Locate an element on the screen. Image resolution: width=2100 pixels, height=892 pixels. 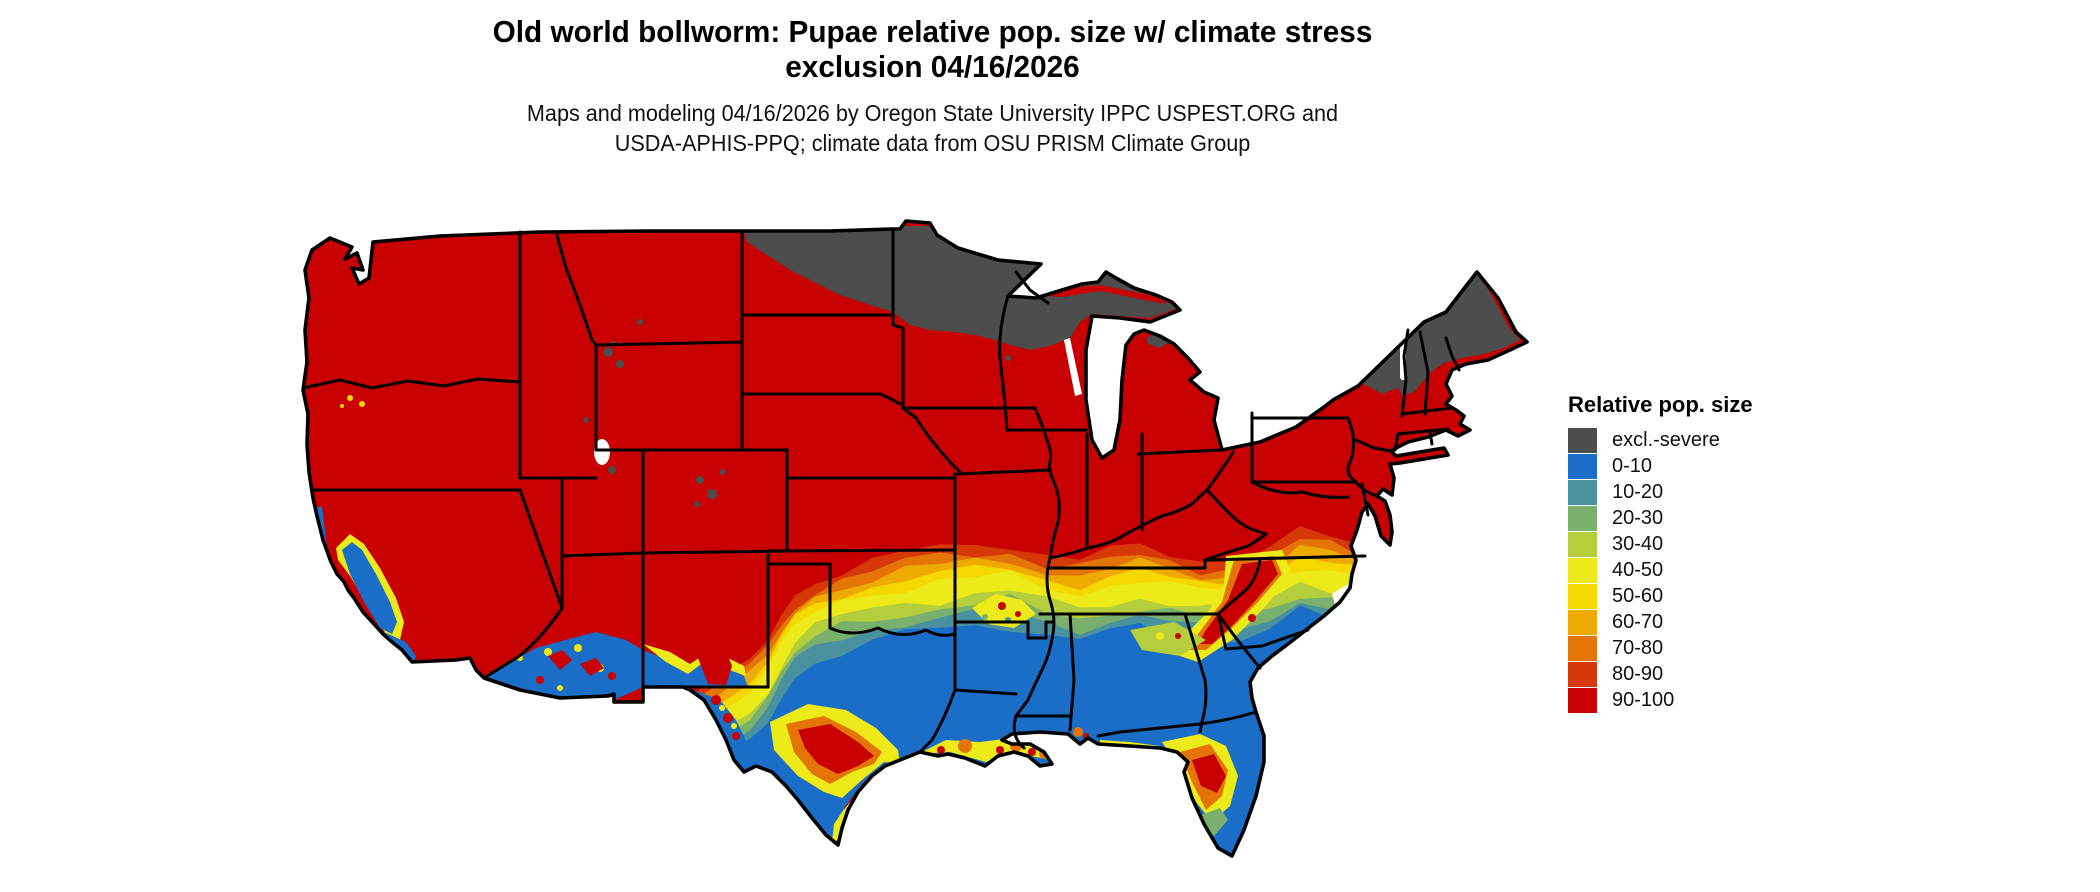
excluded-superior-shore-red-strip is located at coordinates (1106, 294).